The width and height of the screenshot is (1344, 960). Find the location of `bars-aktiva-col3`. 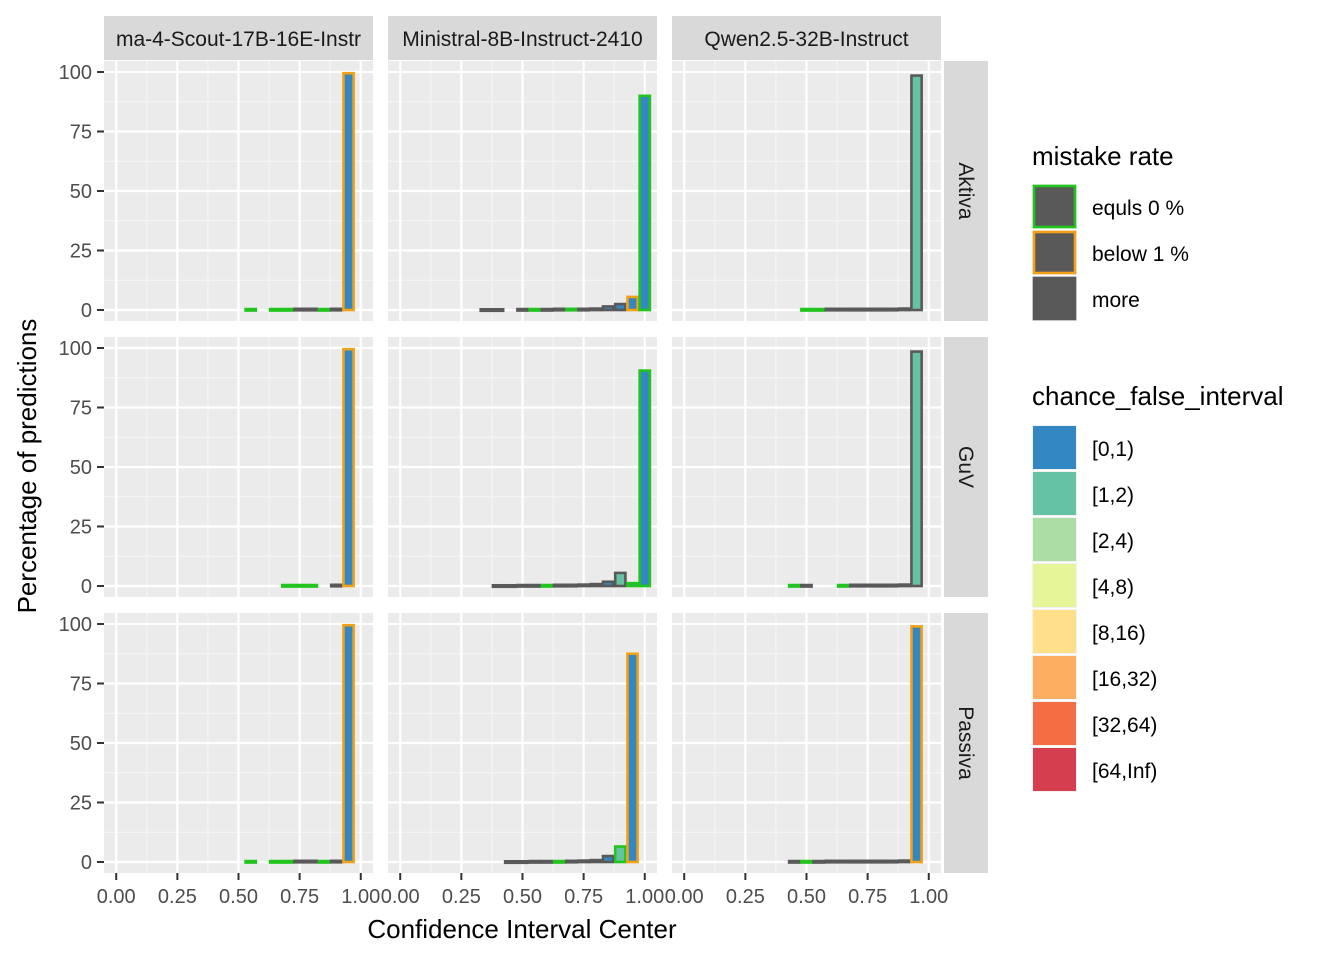

bars-aktiva-col3 is located at coordinates (861, 193).